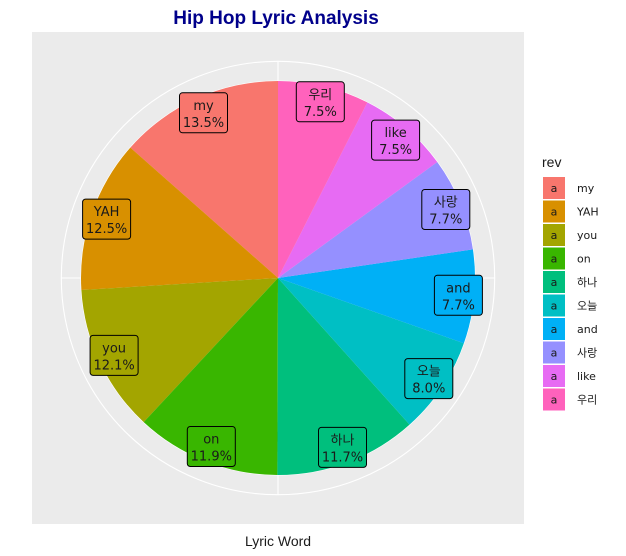  What do you see at coordinates (203, 123) in the screenshot?
I see `slice-label-percent: 13.5%` at bounding box center [203, 123].